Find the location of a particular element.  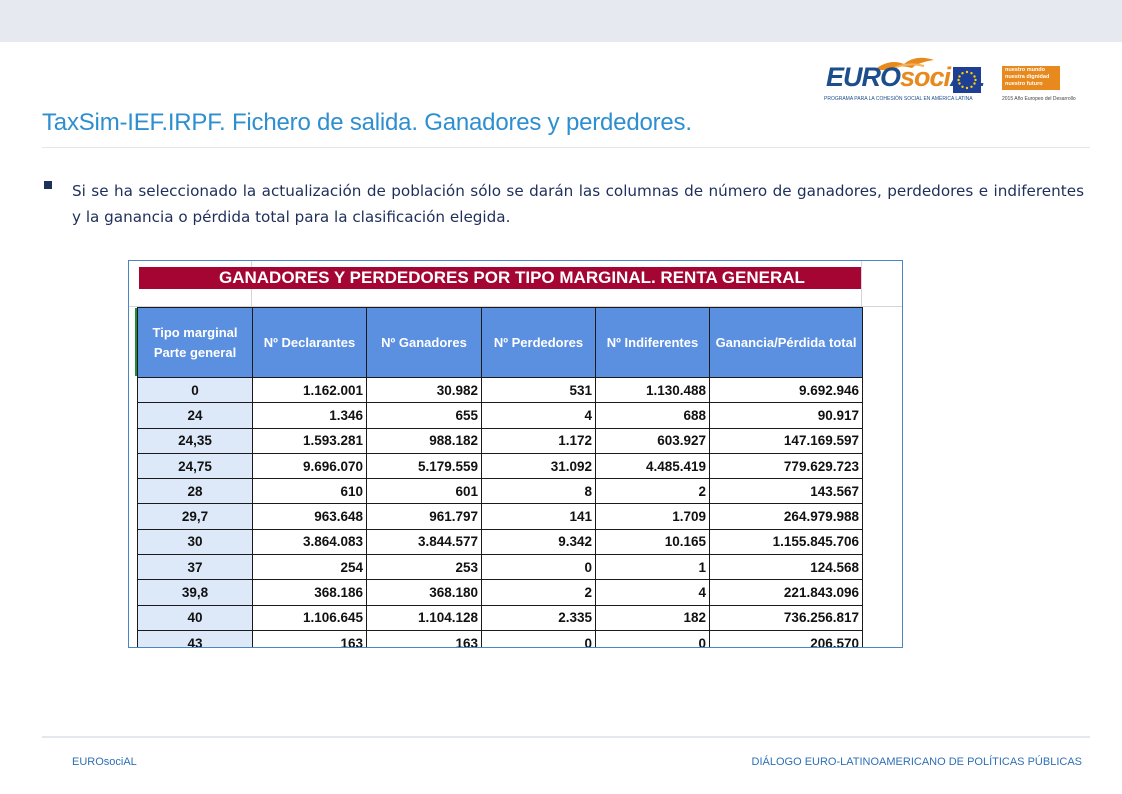

table-cell: 206.570 is located at coordinates (786, 638).